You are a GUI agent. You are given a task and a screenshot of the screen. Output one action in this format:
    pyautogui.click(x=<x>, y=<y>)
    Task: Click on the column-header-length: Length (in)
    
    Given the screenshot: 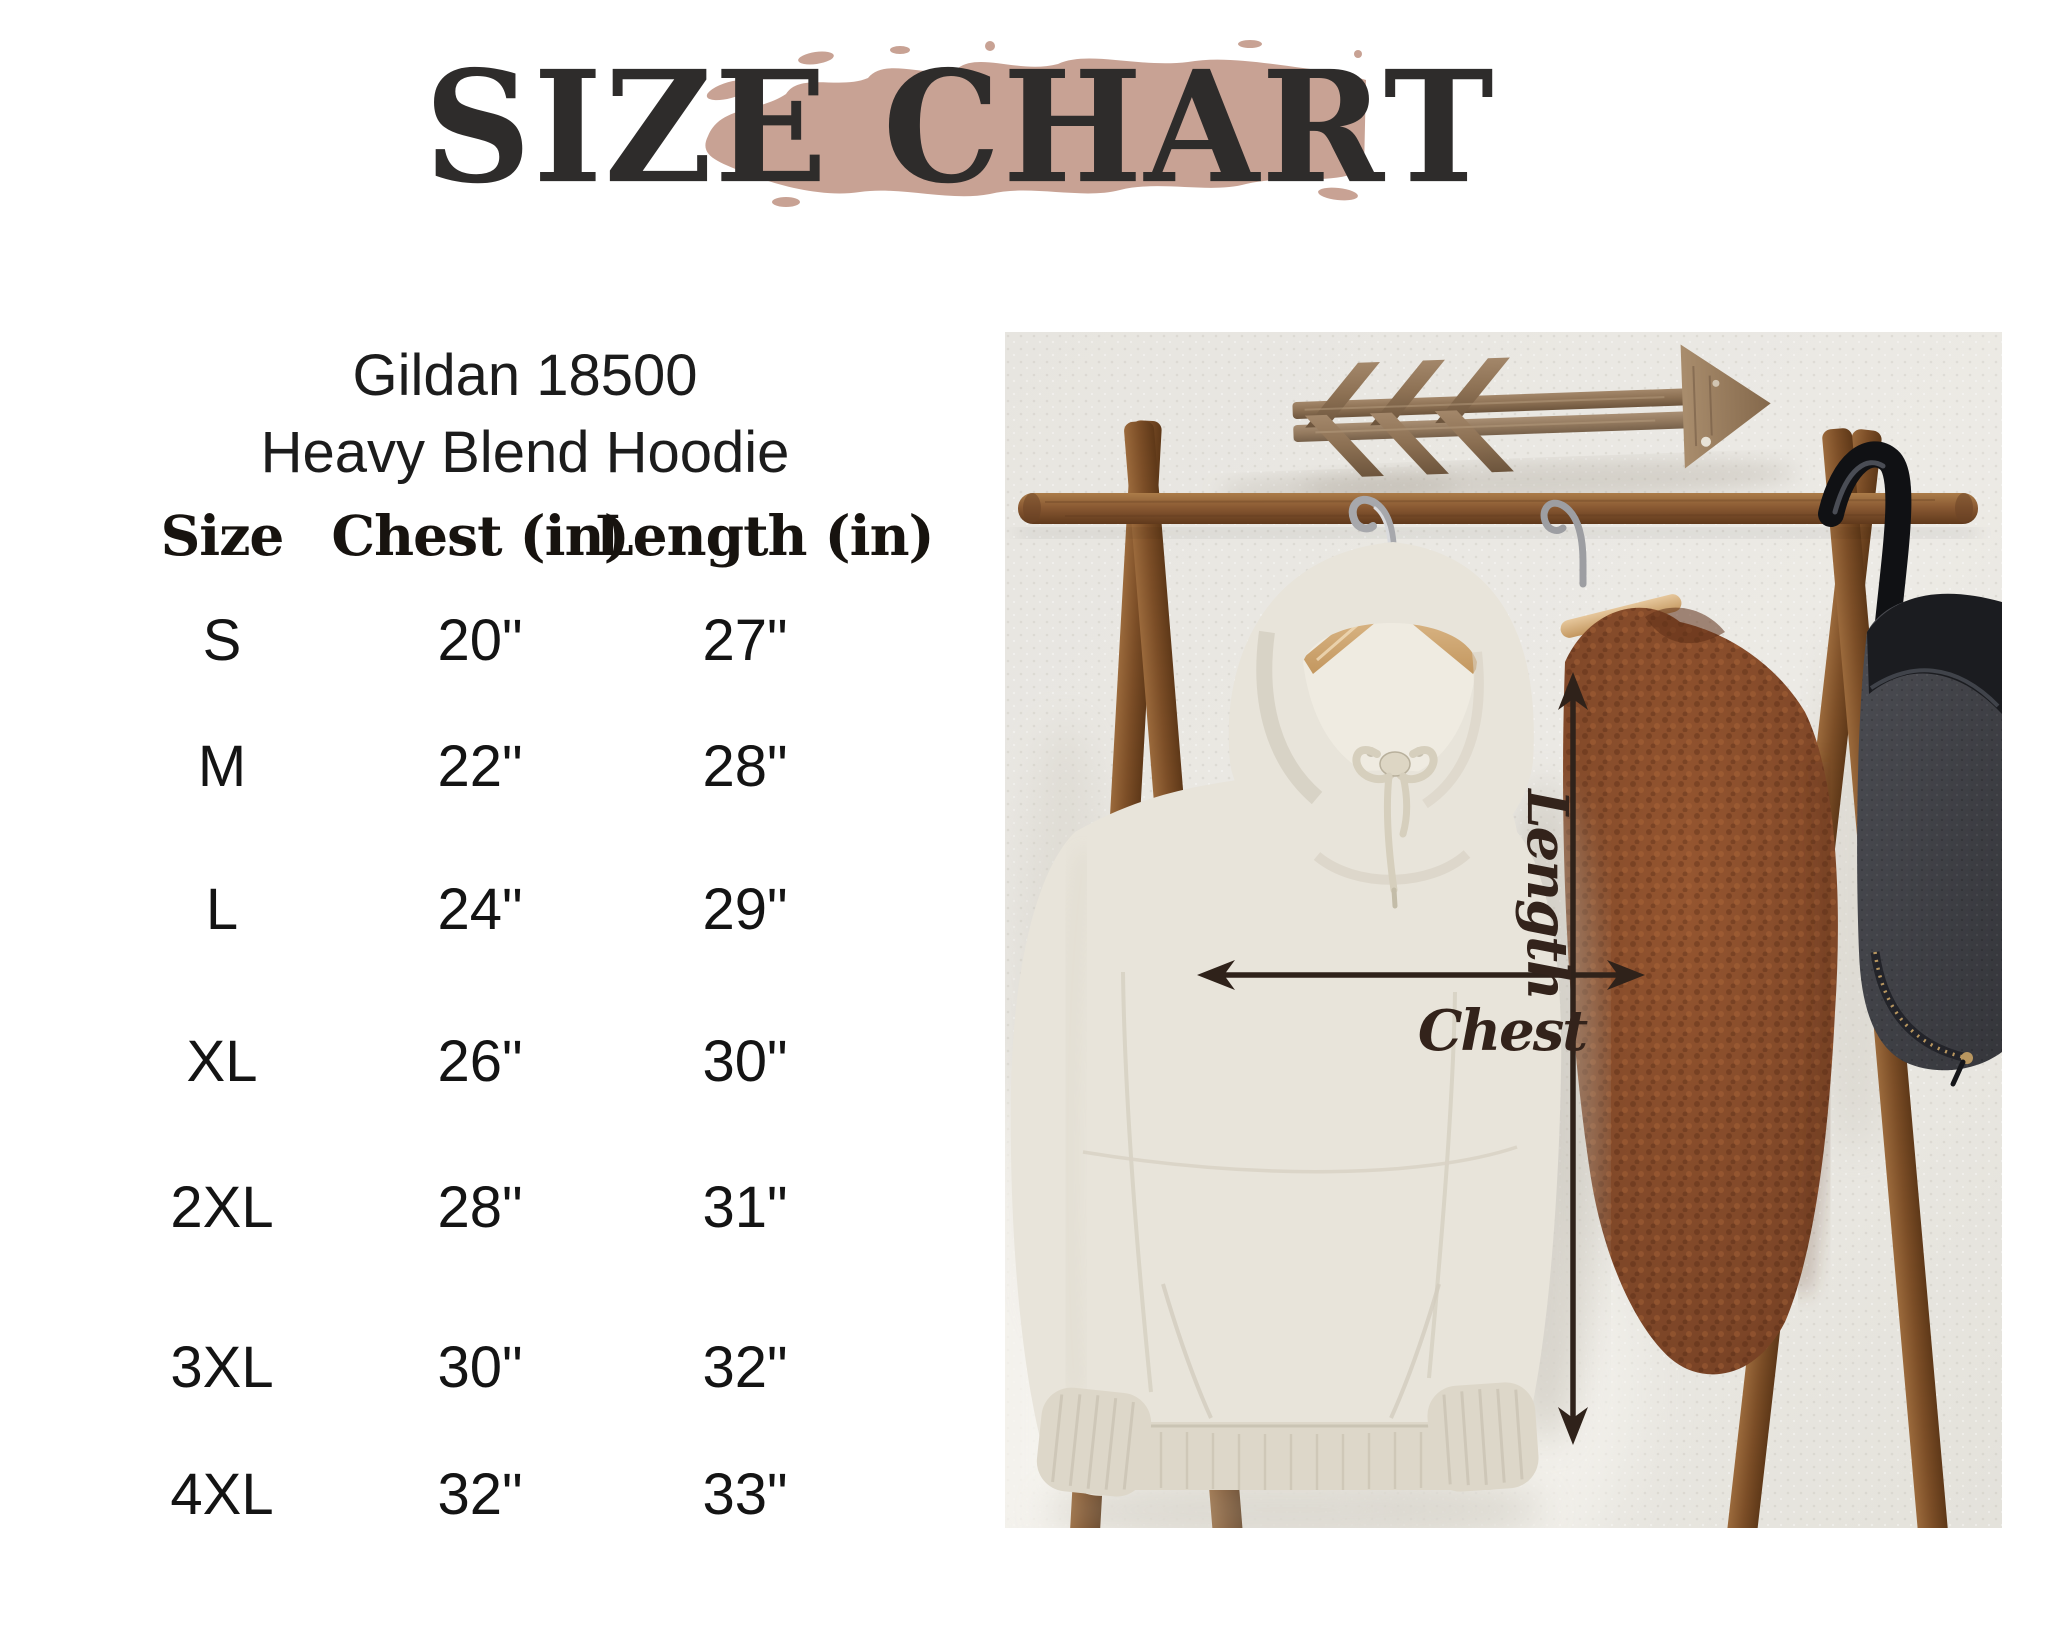 What is the action you would take?
    pyautogui.click(x=765, y=535)
    